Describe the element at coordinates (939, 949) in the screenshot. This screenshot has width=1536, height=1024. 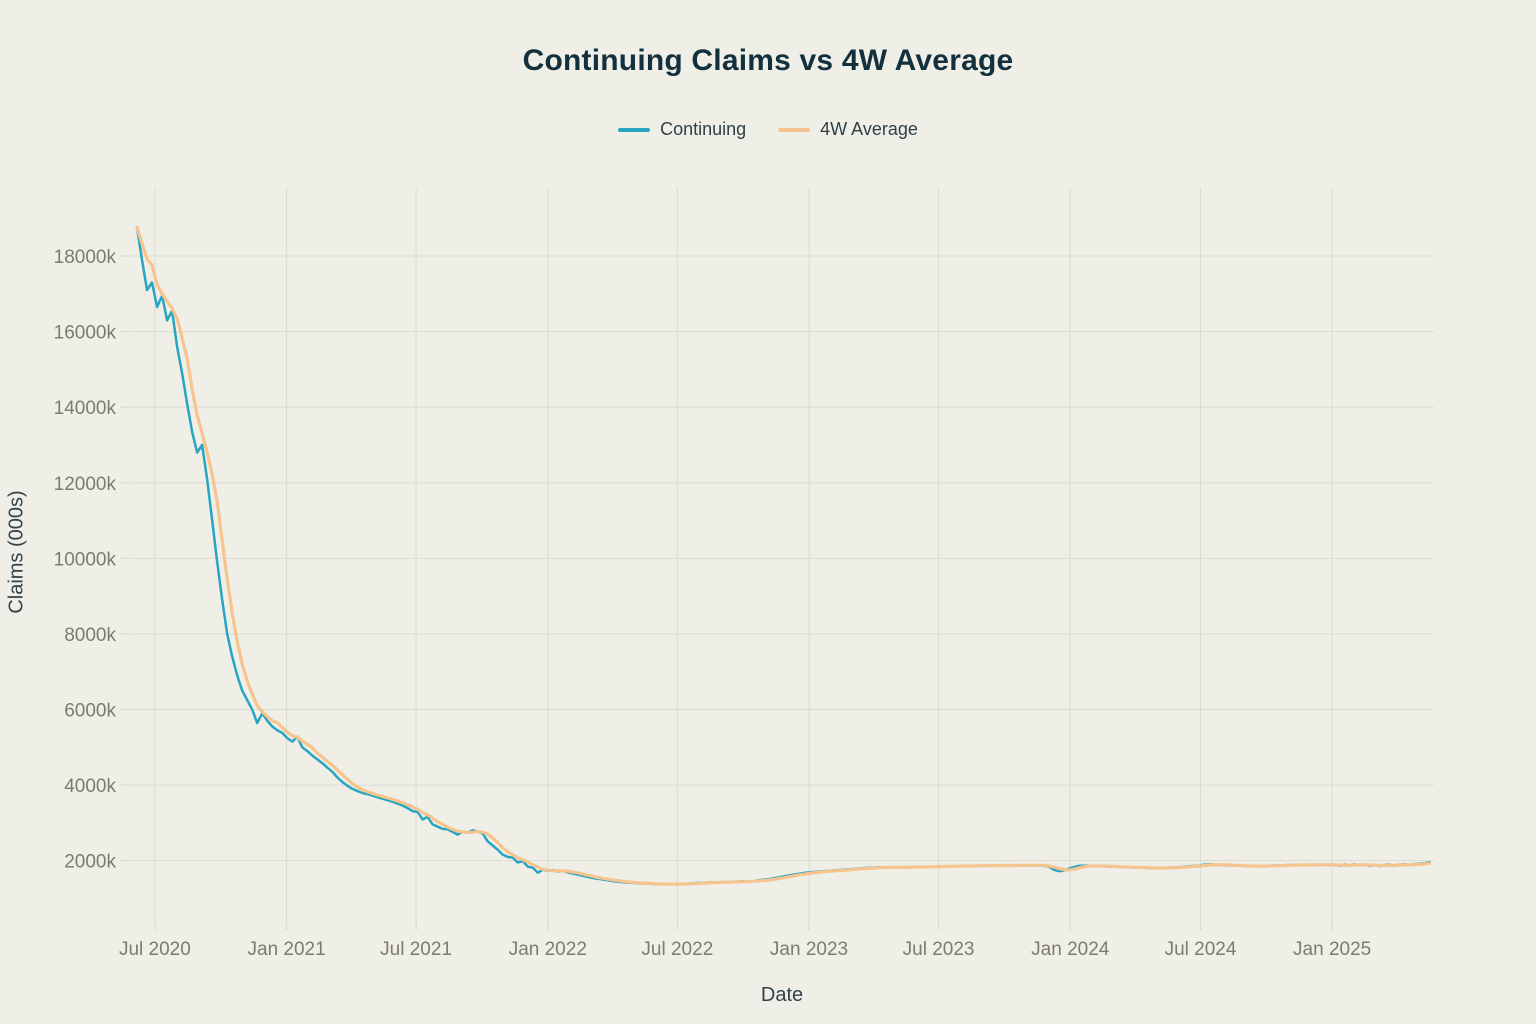
I see `x-tick-label: Jul 2023` at that location.